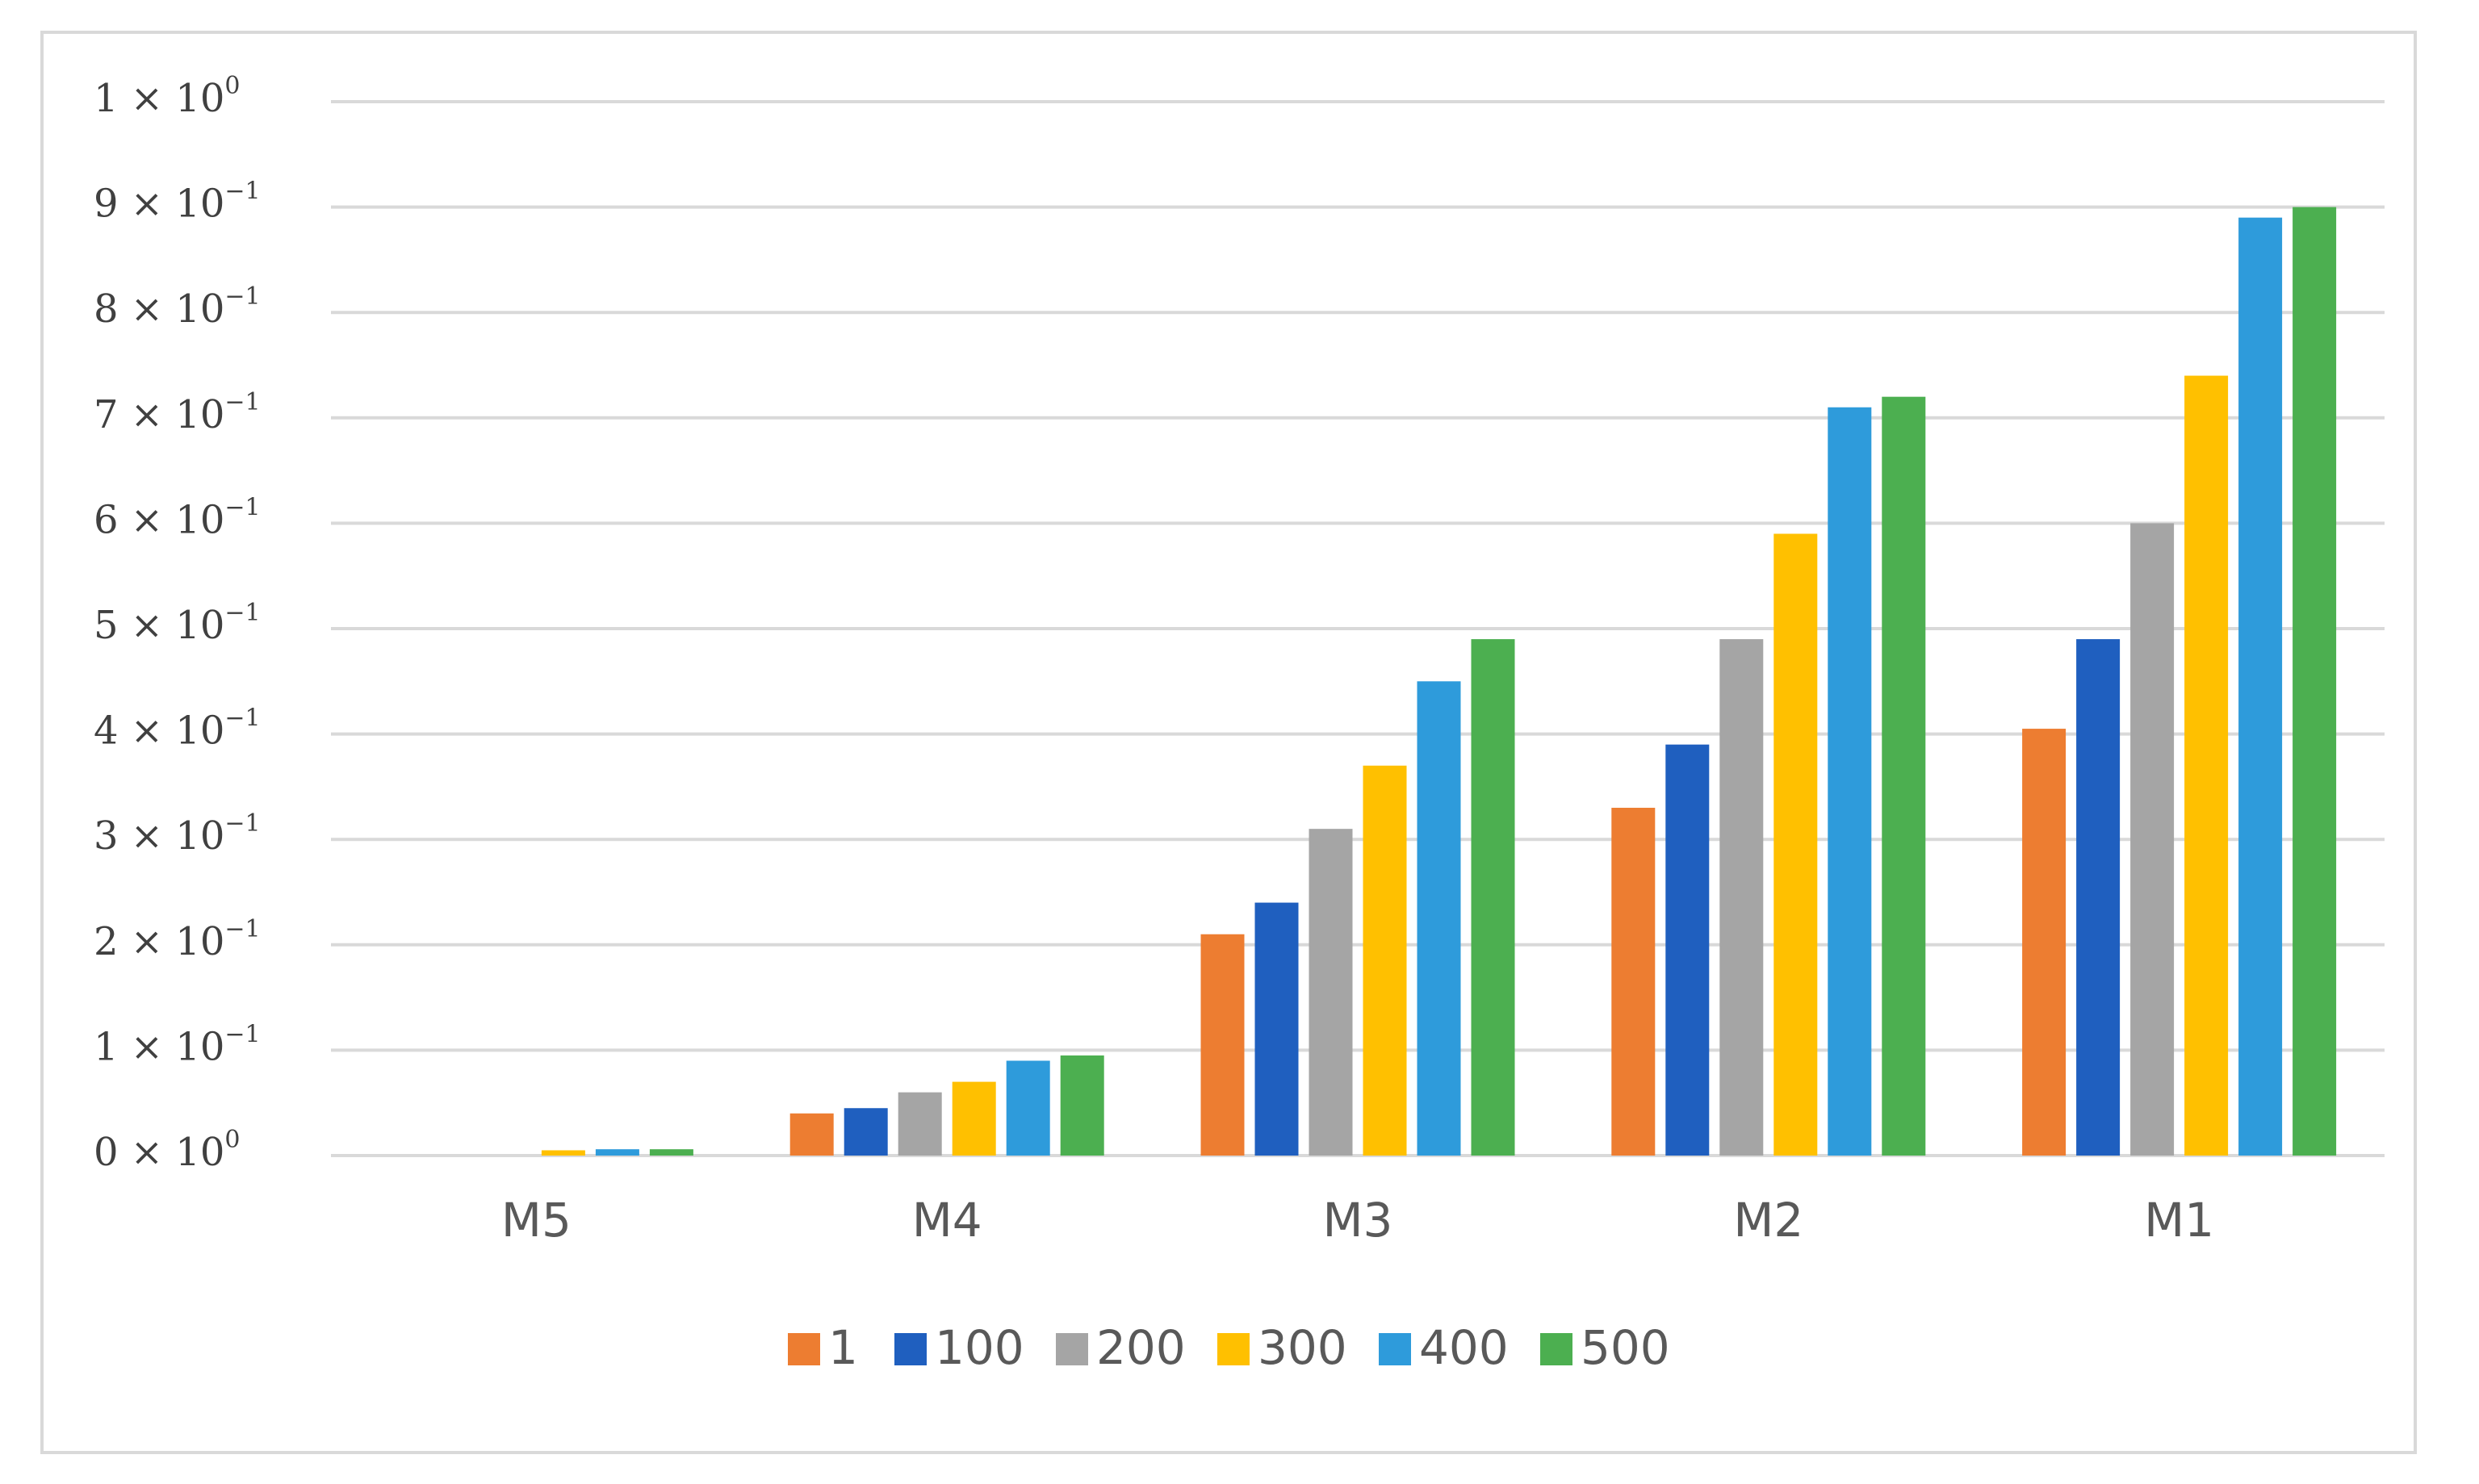 The width and height of the screenshot is (2479, 1484). Describe the element at coordinates (823, 1347) in the screenshot. I see `legend-item-1: 1` at that location.